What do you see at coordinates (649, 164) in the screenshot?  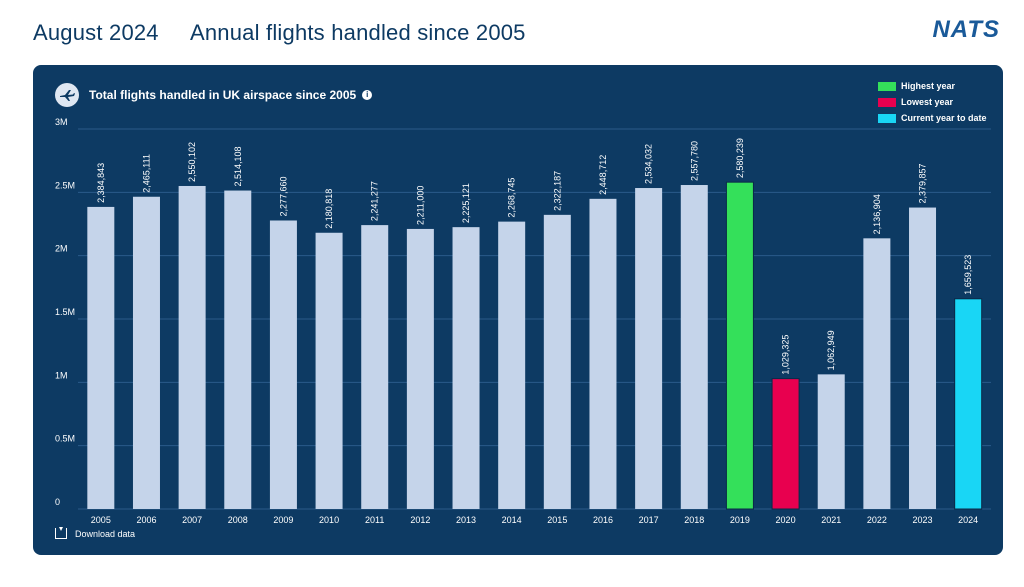 I see `bar-value-label: 2,534,032` at bounding box center [649, 164].